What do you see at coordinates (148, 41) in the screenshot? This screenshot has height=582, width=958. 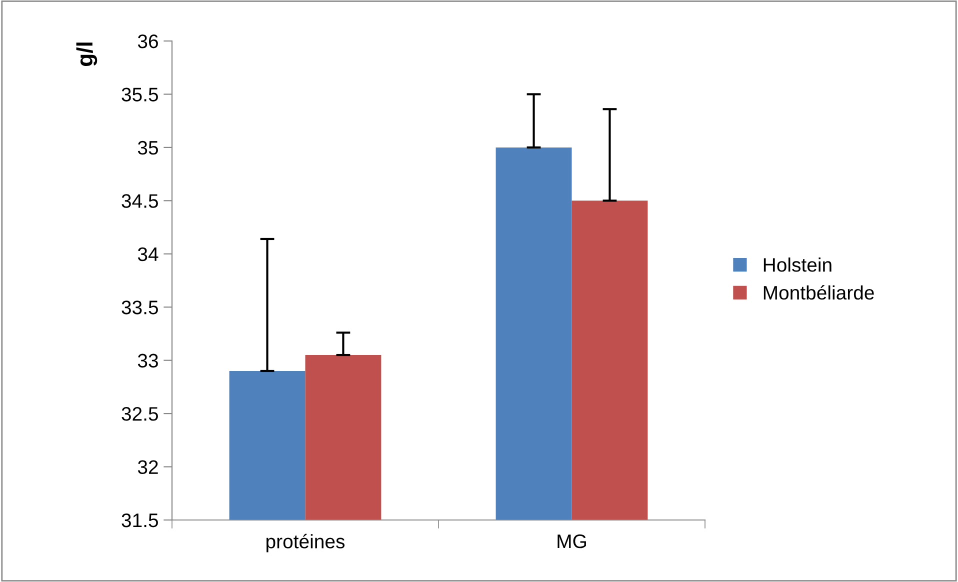 I see `y-tick-label: 36` at bounding box center [148, 41].